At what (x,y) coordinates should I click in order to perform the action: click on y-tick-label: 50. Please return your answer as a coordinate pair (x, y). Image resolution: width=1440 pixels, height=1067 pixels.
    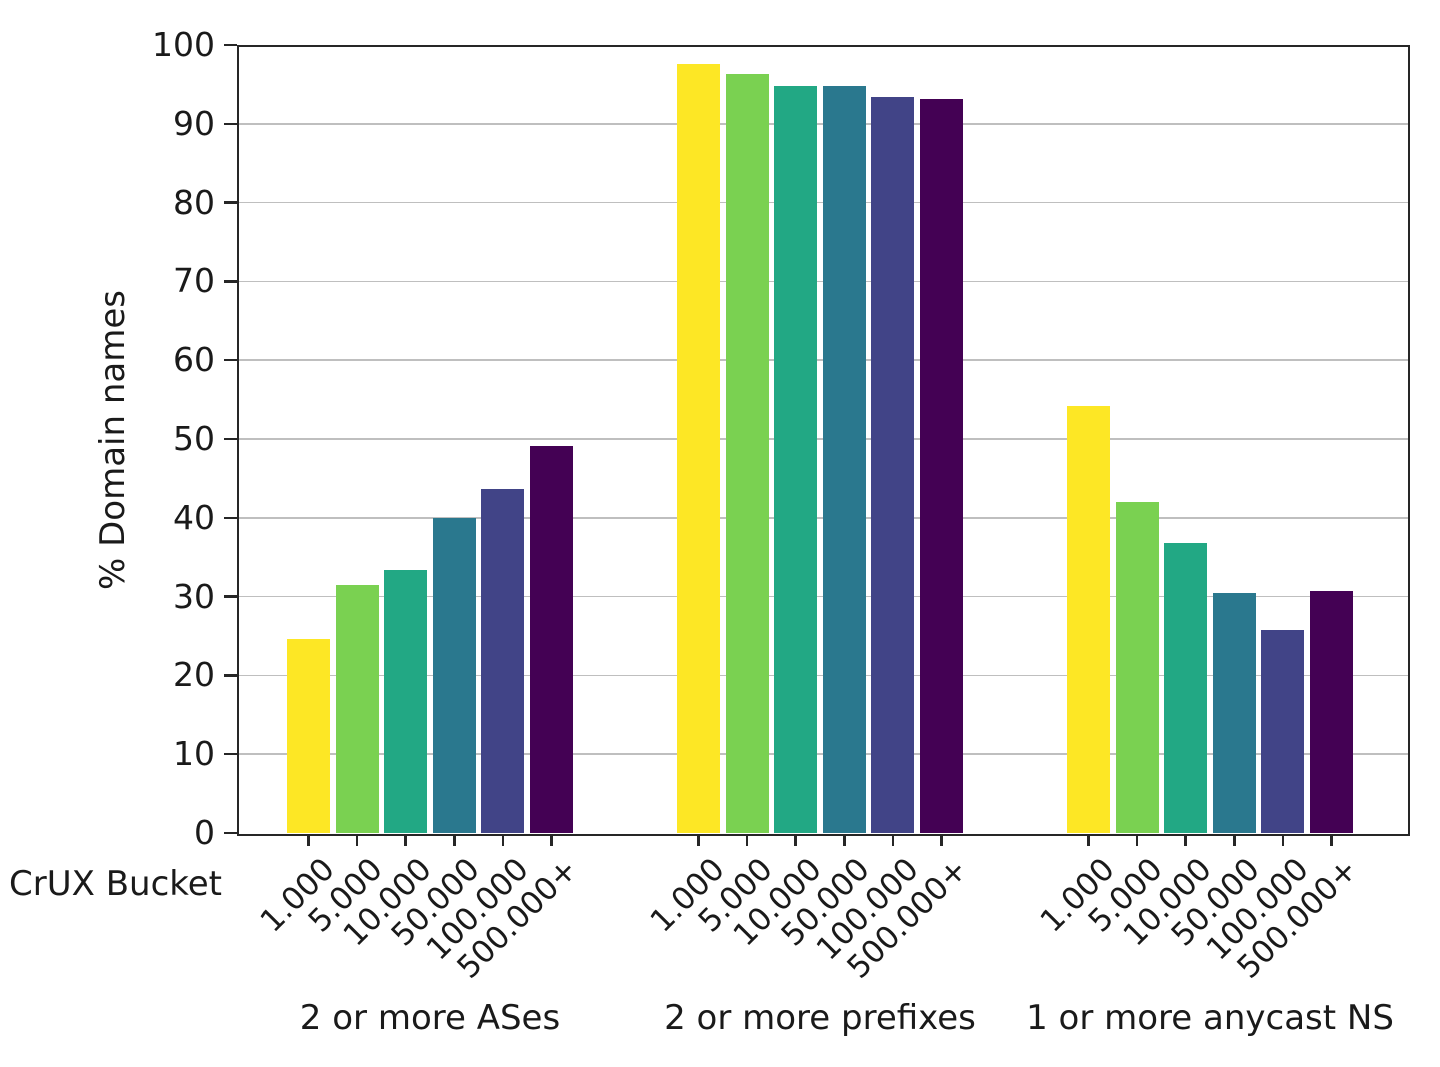
    Looking at the image, I should click on (194, 438).